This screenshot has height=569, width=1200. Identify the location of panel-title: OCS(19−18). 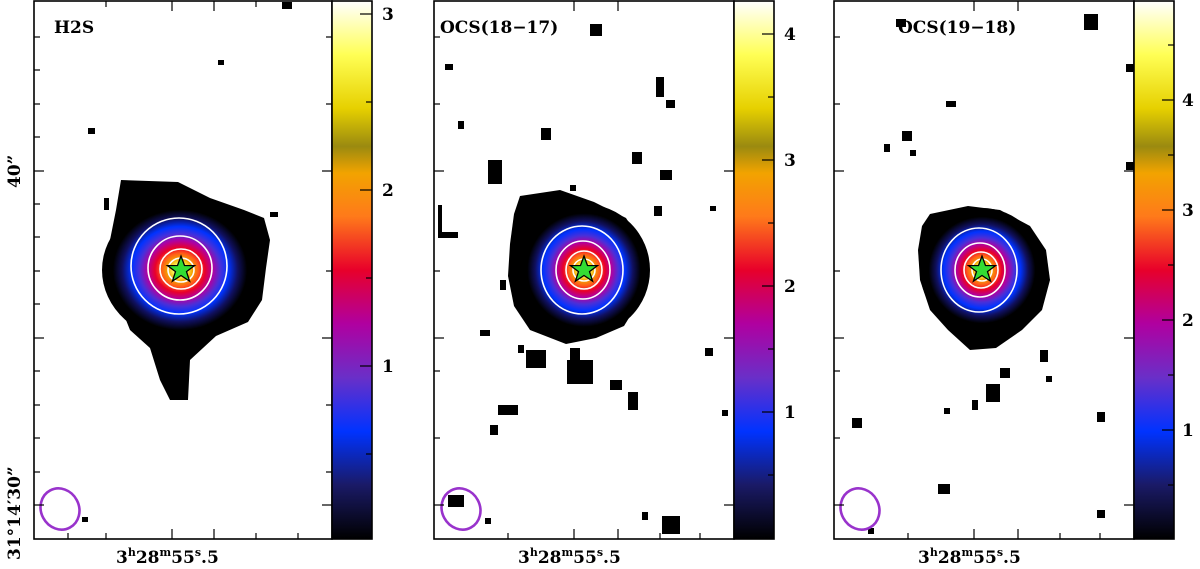
(957, 28).